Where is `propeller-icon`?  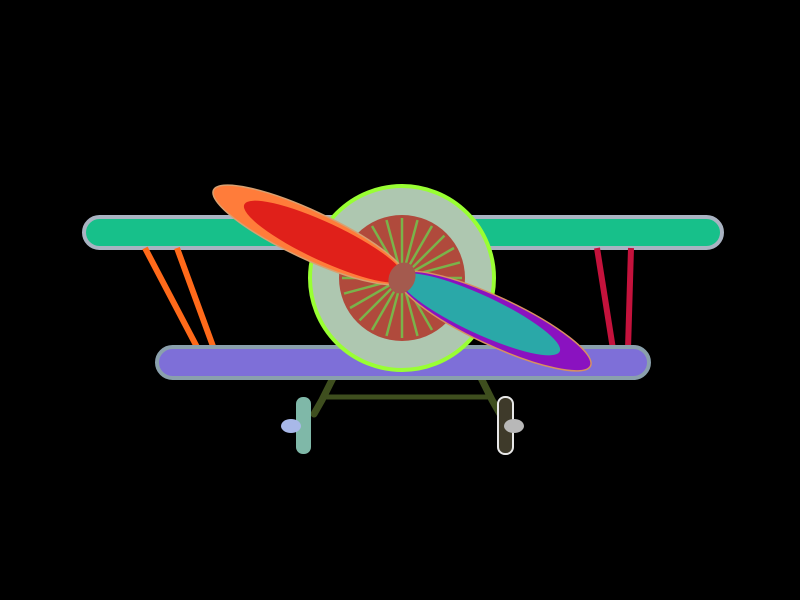
propeller-icon is located at coordinates (402, 278).